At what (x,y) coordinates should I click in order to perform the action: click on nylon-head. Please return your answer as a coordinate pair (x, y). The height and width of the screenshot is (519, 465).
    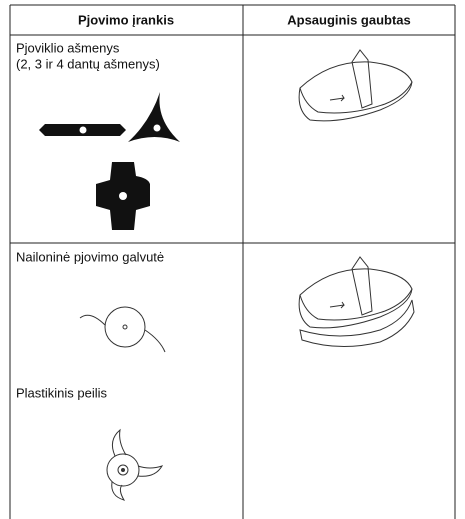
    Looking at the image, I should click on (122, 329).